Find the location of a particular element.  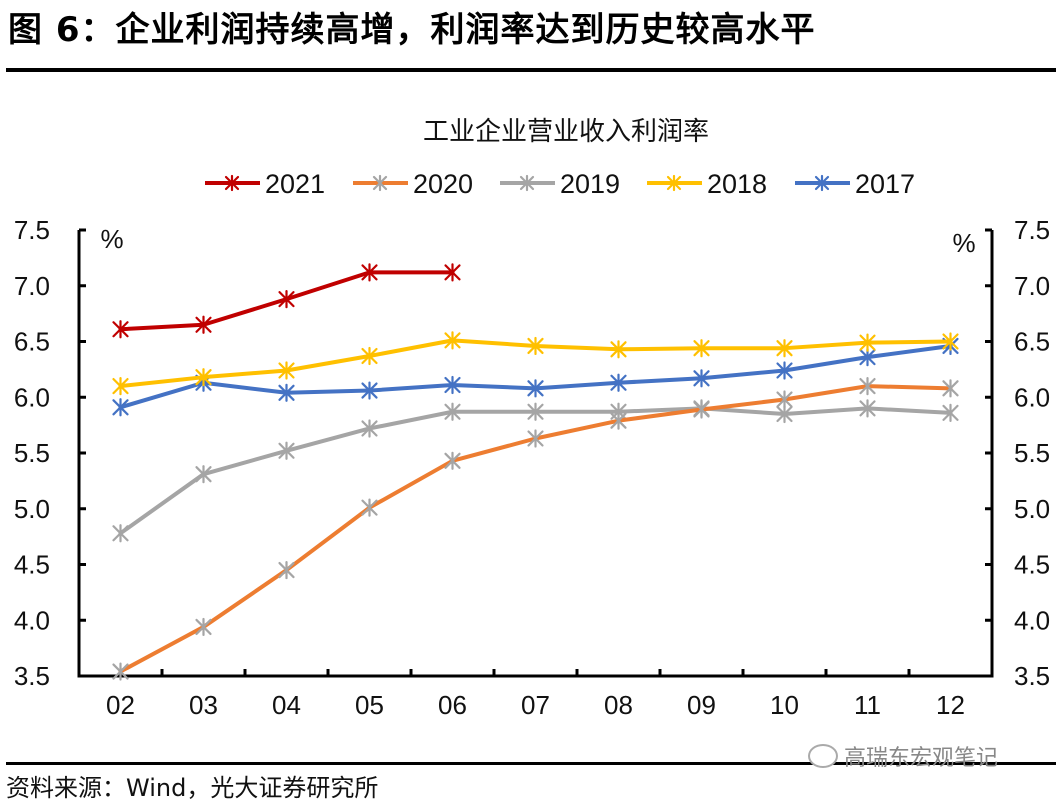

series-2019 is located at coordinates (535, 471).